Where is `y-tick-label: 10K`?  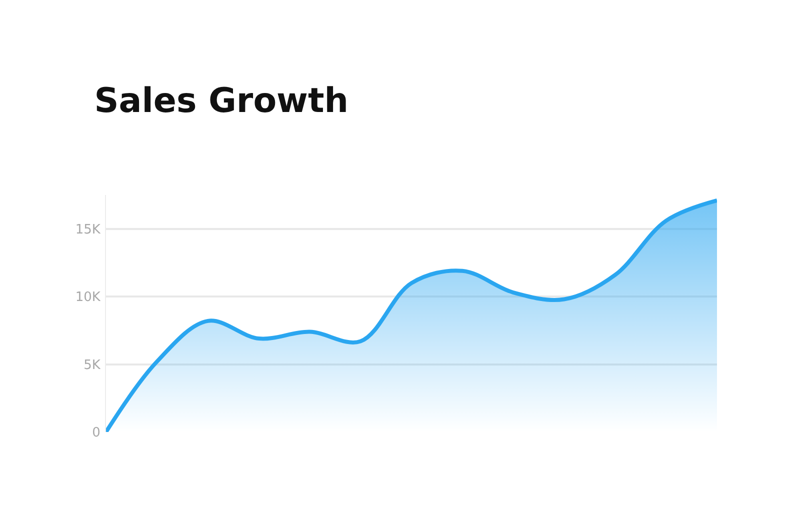
y-tick-label: 10K is located at coordinates (88, 298).